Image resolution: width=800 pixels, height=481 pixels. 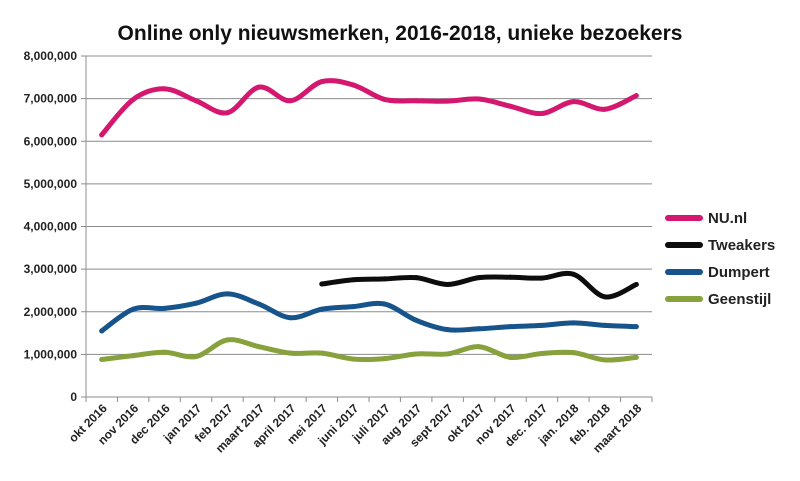 What do you see at coordinates (369, 350) in the screenshot?
I see `series-line-geenstijl` at bounding box center [369, 350].